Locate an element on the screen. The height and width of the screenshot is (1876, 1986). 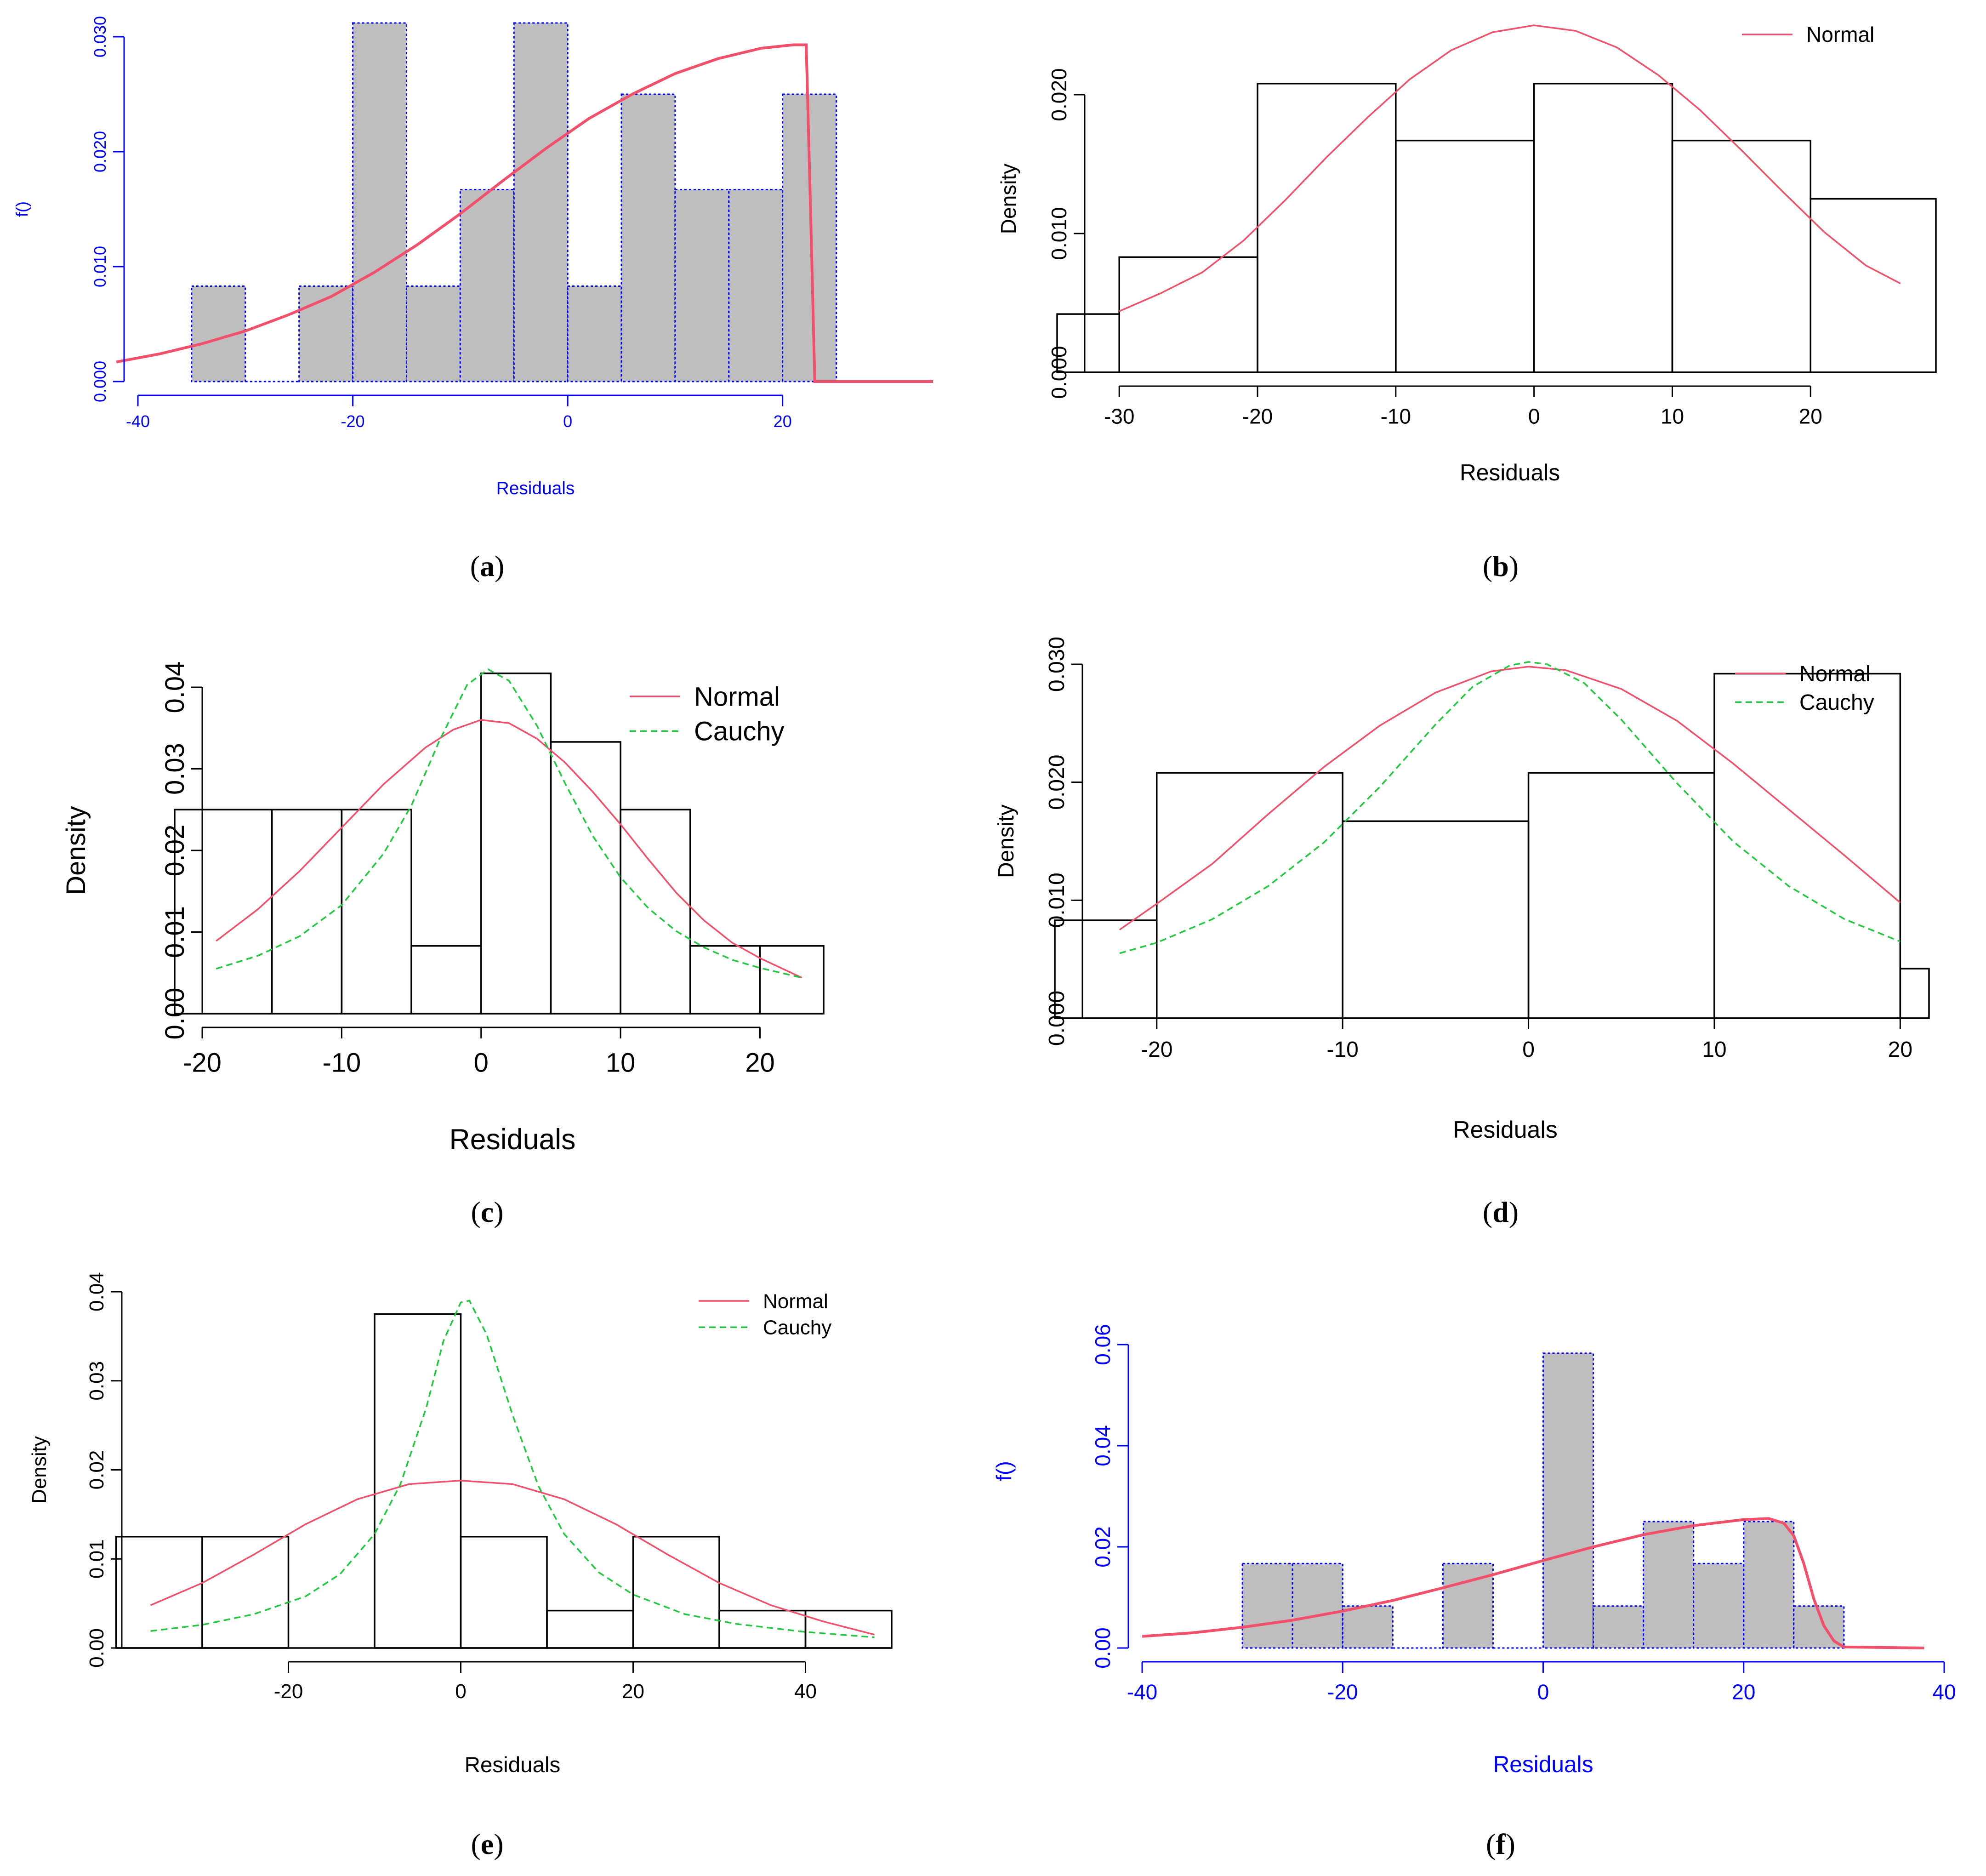
caption-f: (f) is located at coordinates (1500, 1844).